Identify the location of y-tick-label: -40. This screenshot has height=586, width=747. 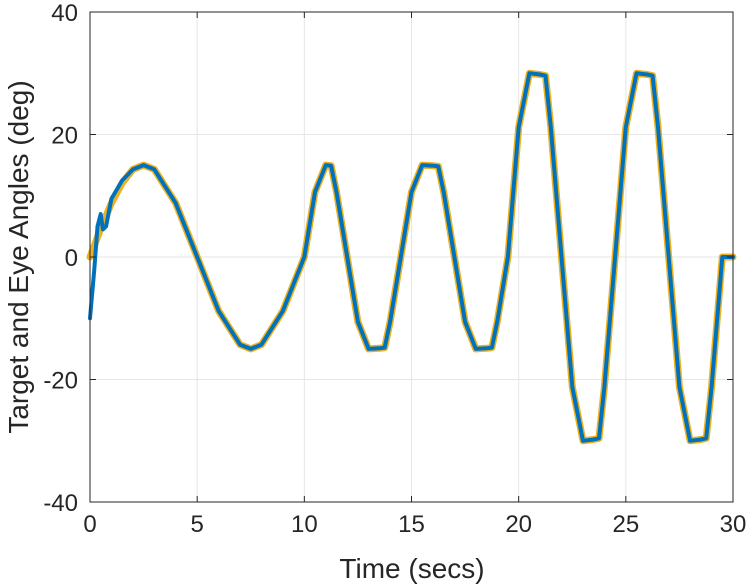
(60, 503).